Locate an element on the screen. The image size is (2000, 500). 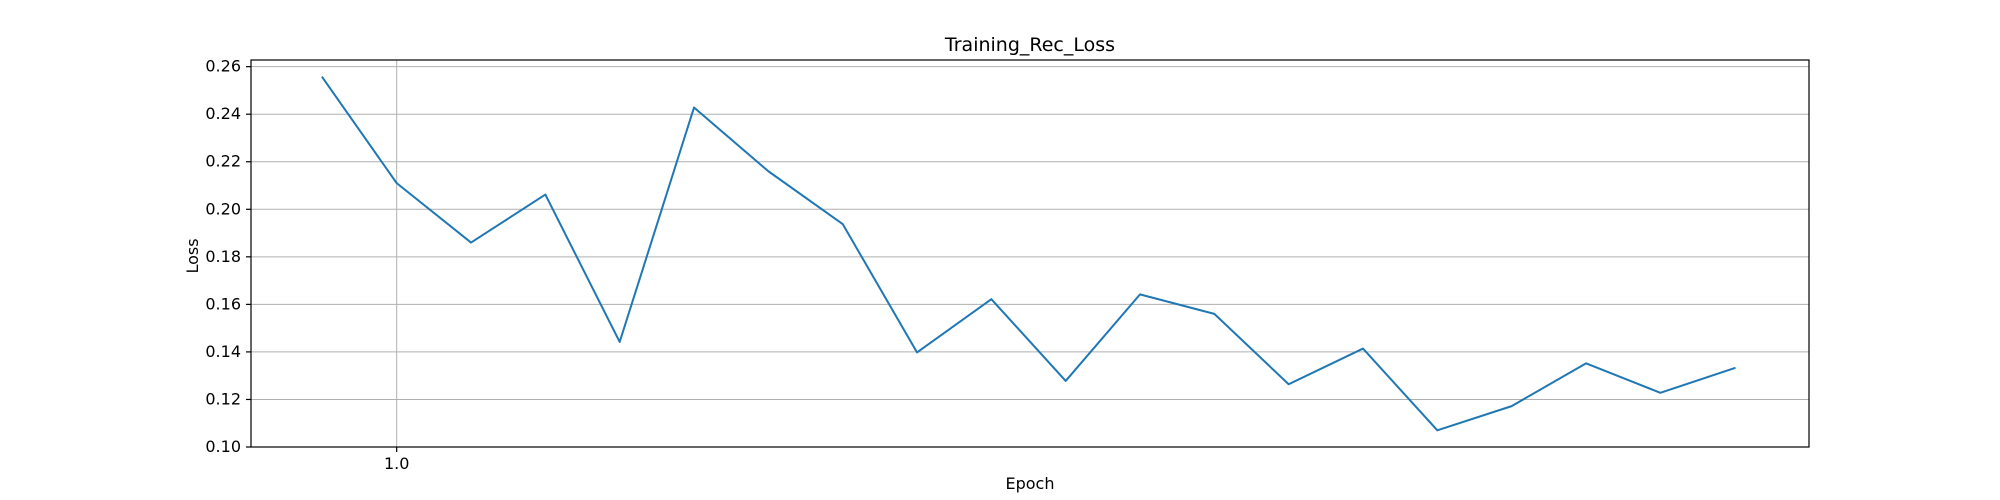
axis-ticks: 0.10 0.12 0.14 0.16 0.18 0.20 0.22 0.24 0.26 1.0 is located at coordinates (307, 265).